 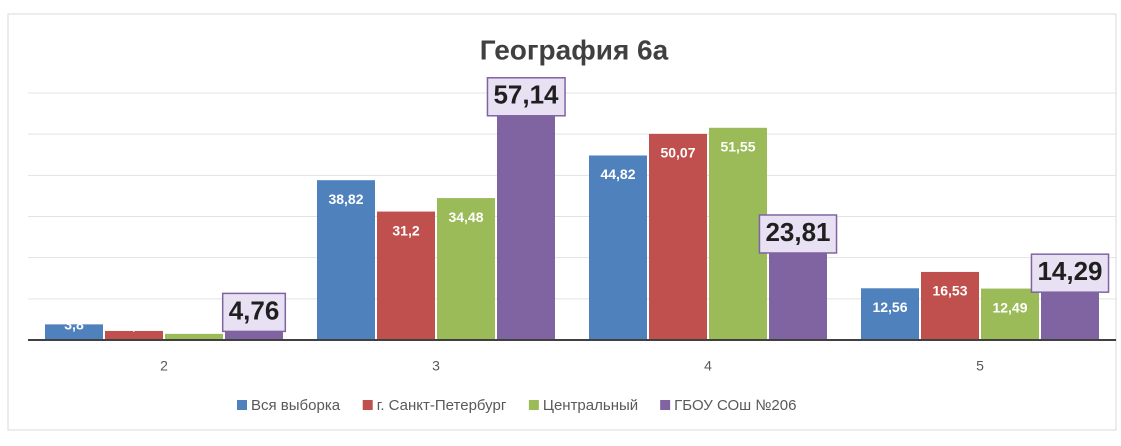 I want to click on value-label-text: 4,76, so click(x=254, y=310).